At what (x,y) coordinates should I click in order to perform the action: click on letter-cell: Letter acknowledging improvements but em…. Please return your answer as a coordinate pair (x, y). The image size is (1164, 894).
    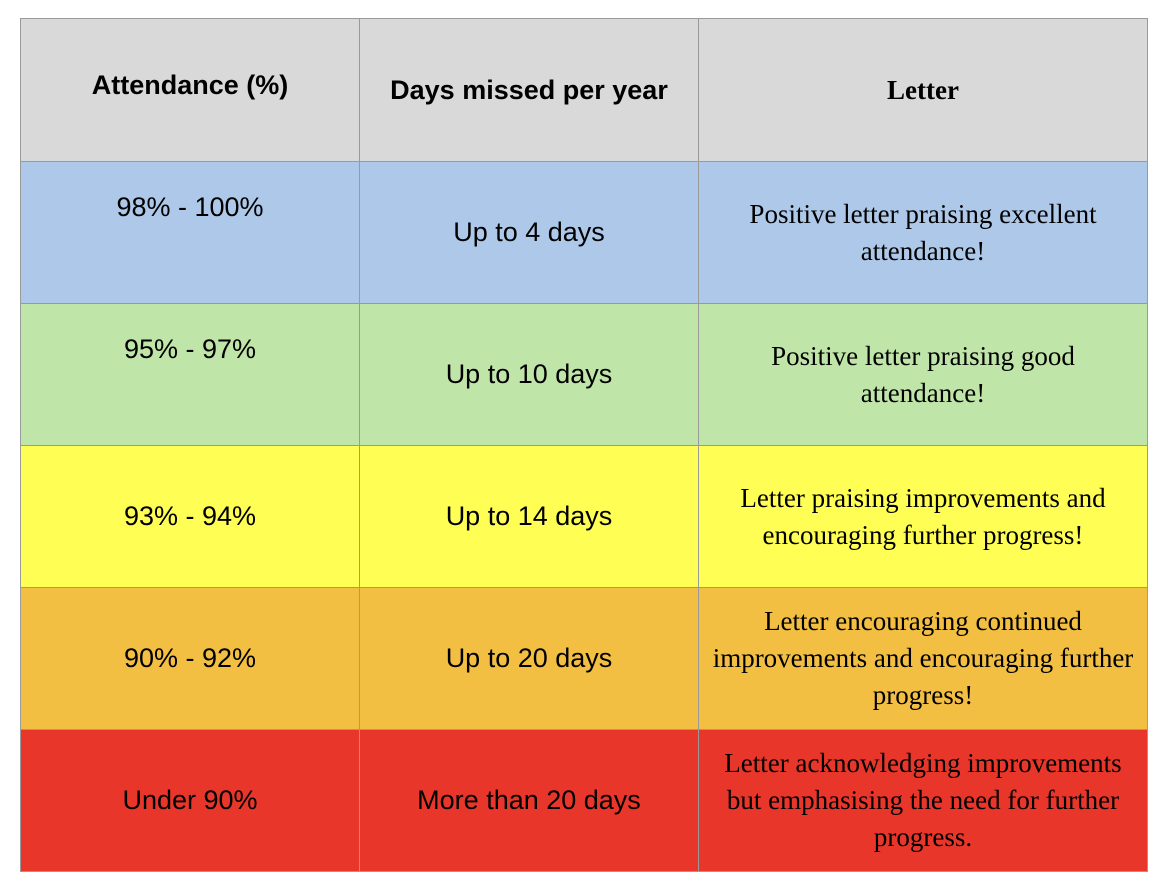
    Looking at the image, I should click on (923, 800).